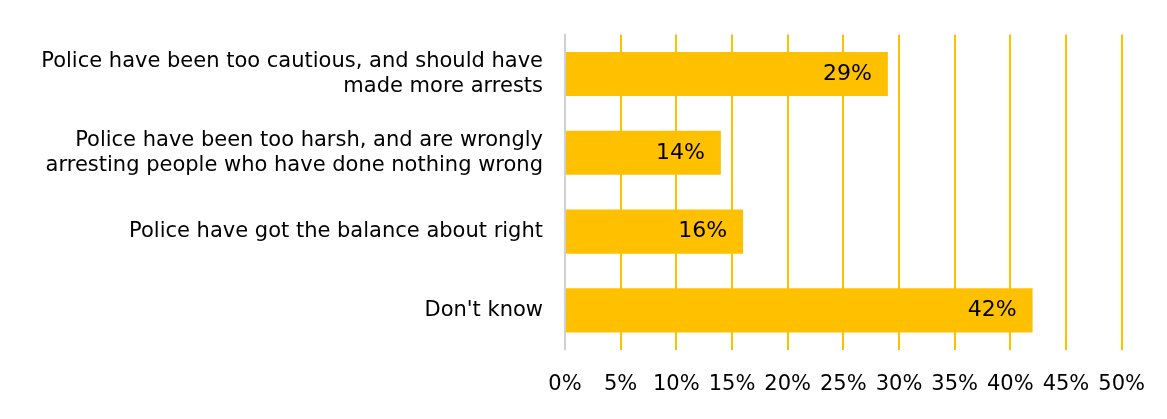 The width and height of the screenshot is (1167, 419). What do you see at coordinates (992, 309) in the screenshot?
I see `data-label: 42%` at bounding box center [992, 309].